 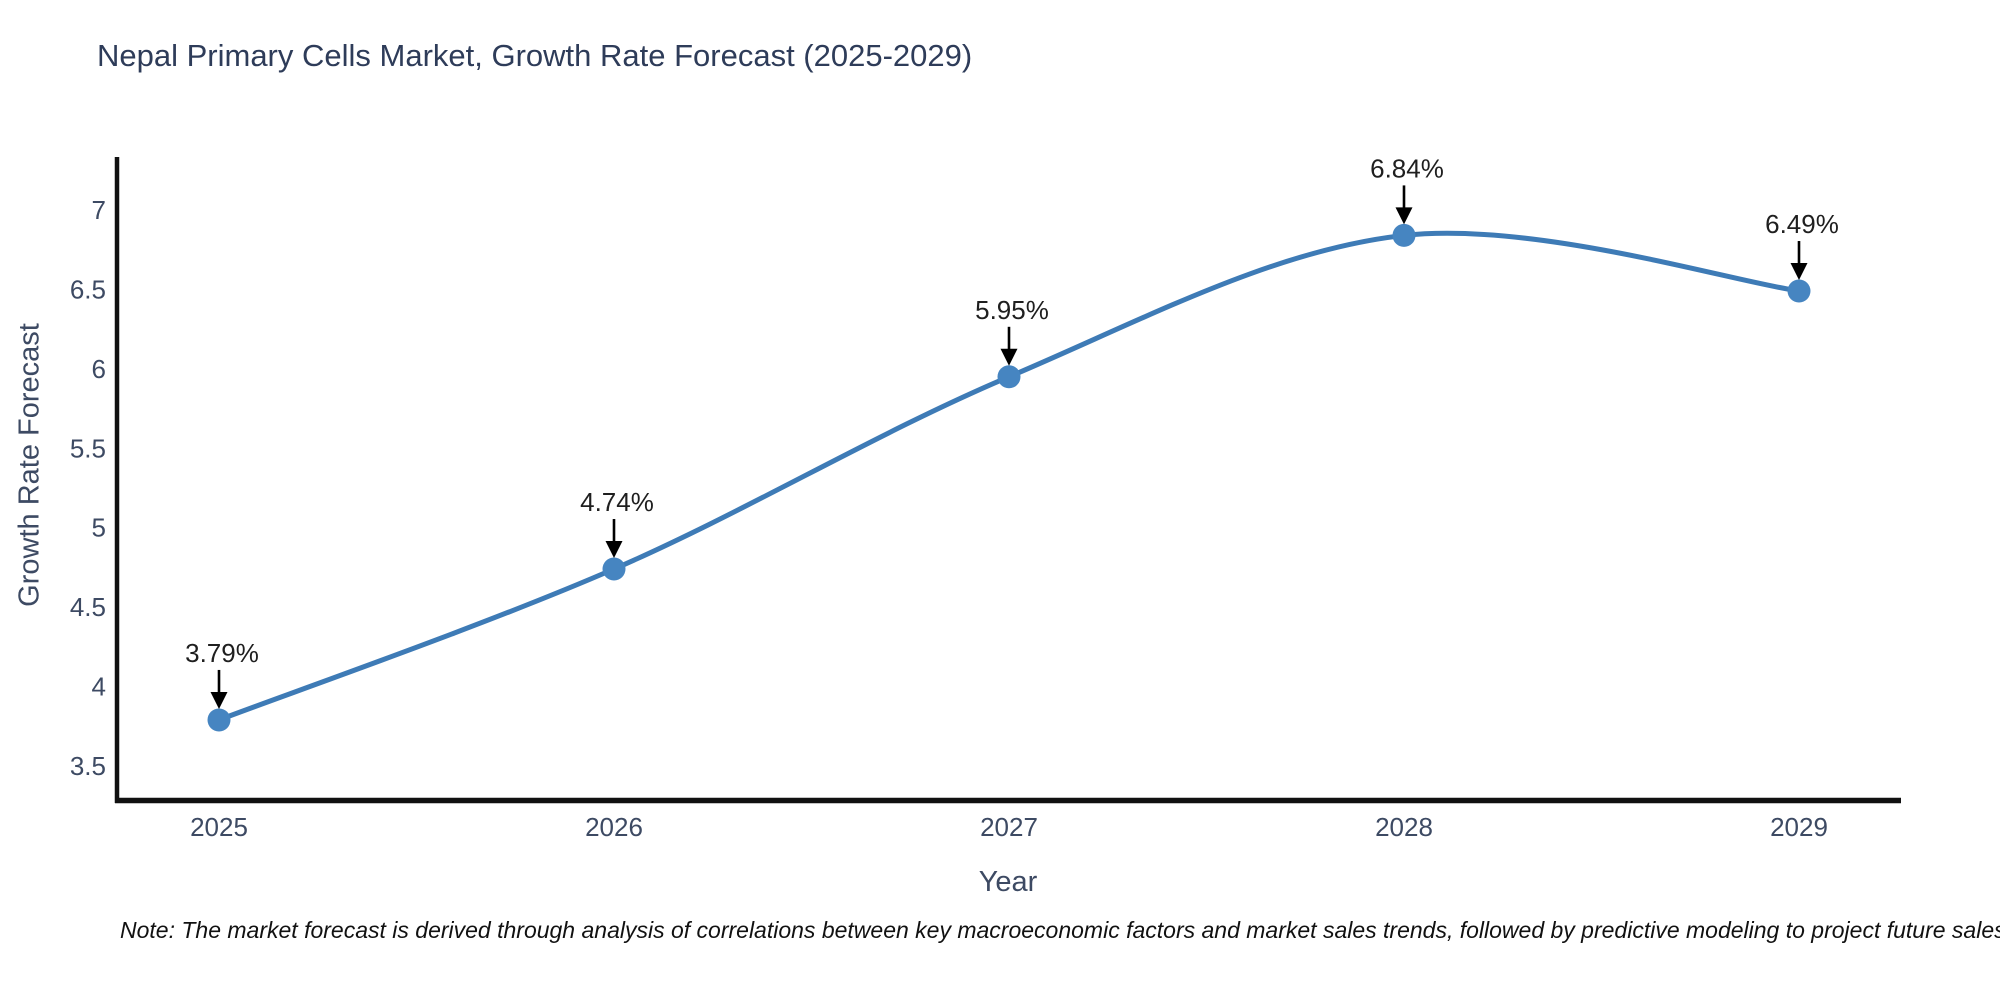 I want to click on x-tick-label: 2029, so click(x=1799, y=827).